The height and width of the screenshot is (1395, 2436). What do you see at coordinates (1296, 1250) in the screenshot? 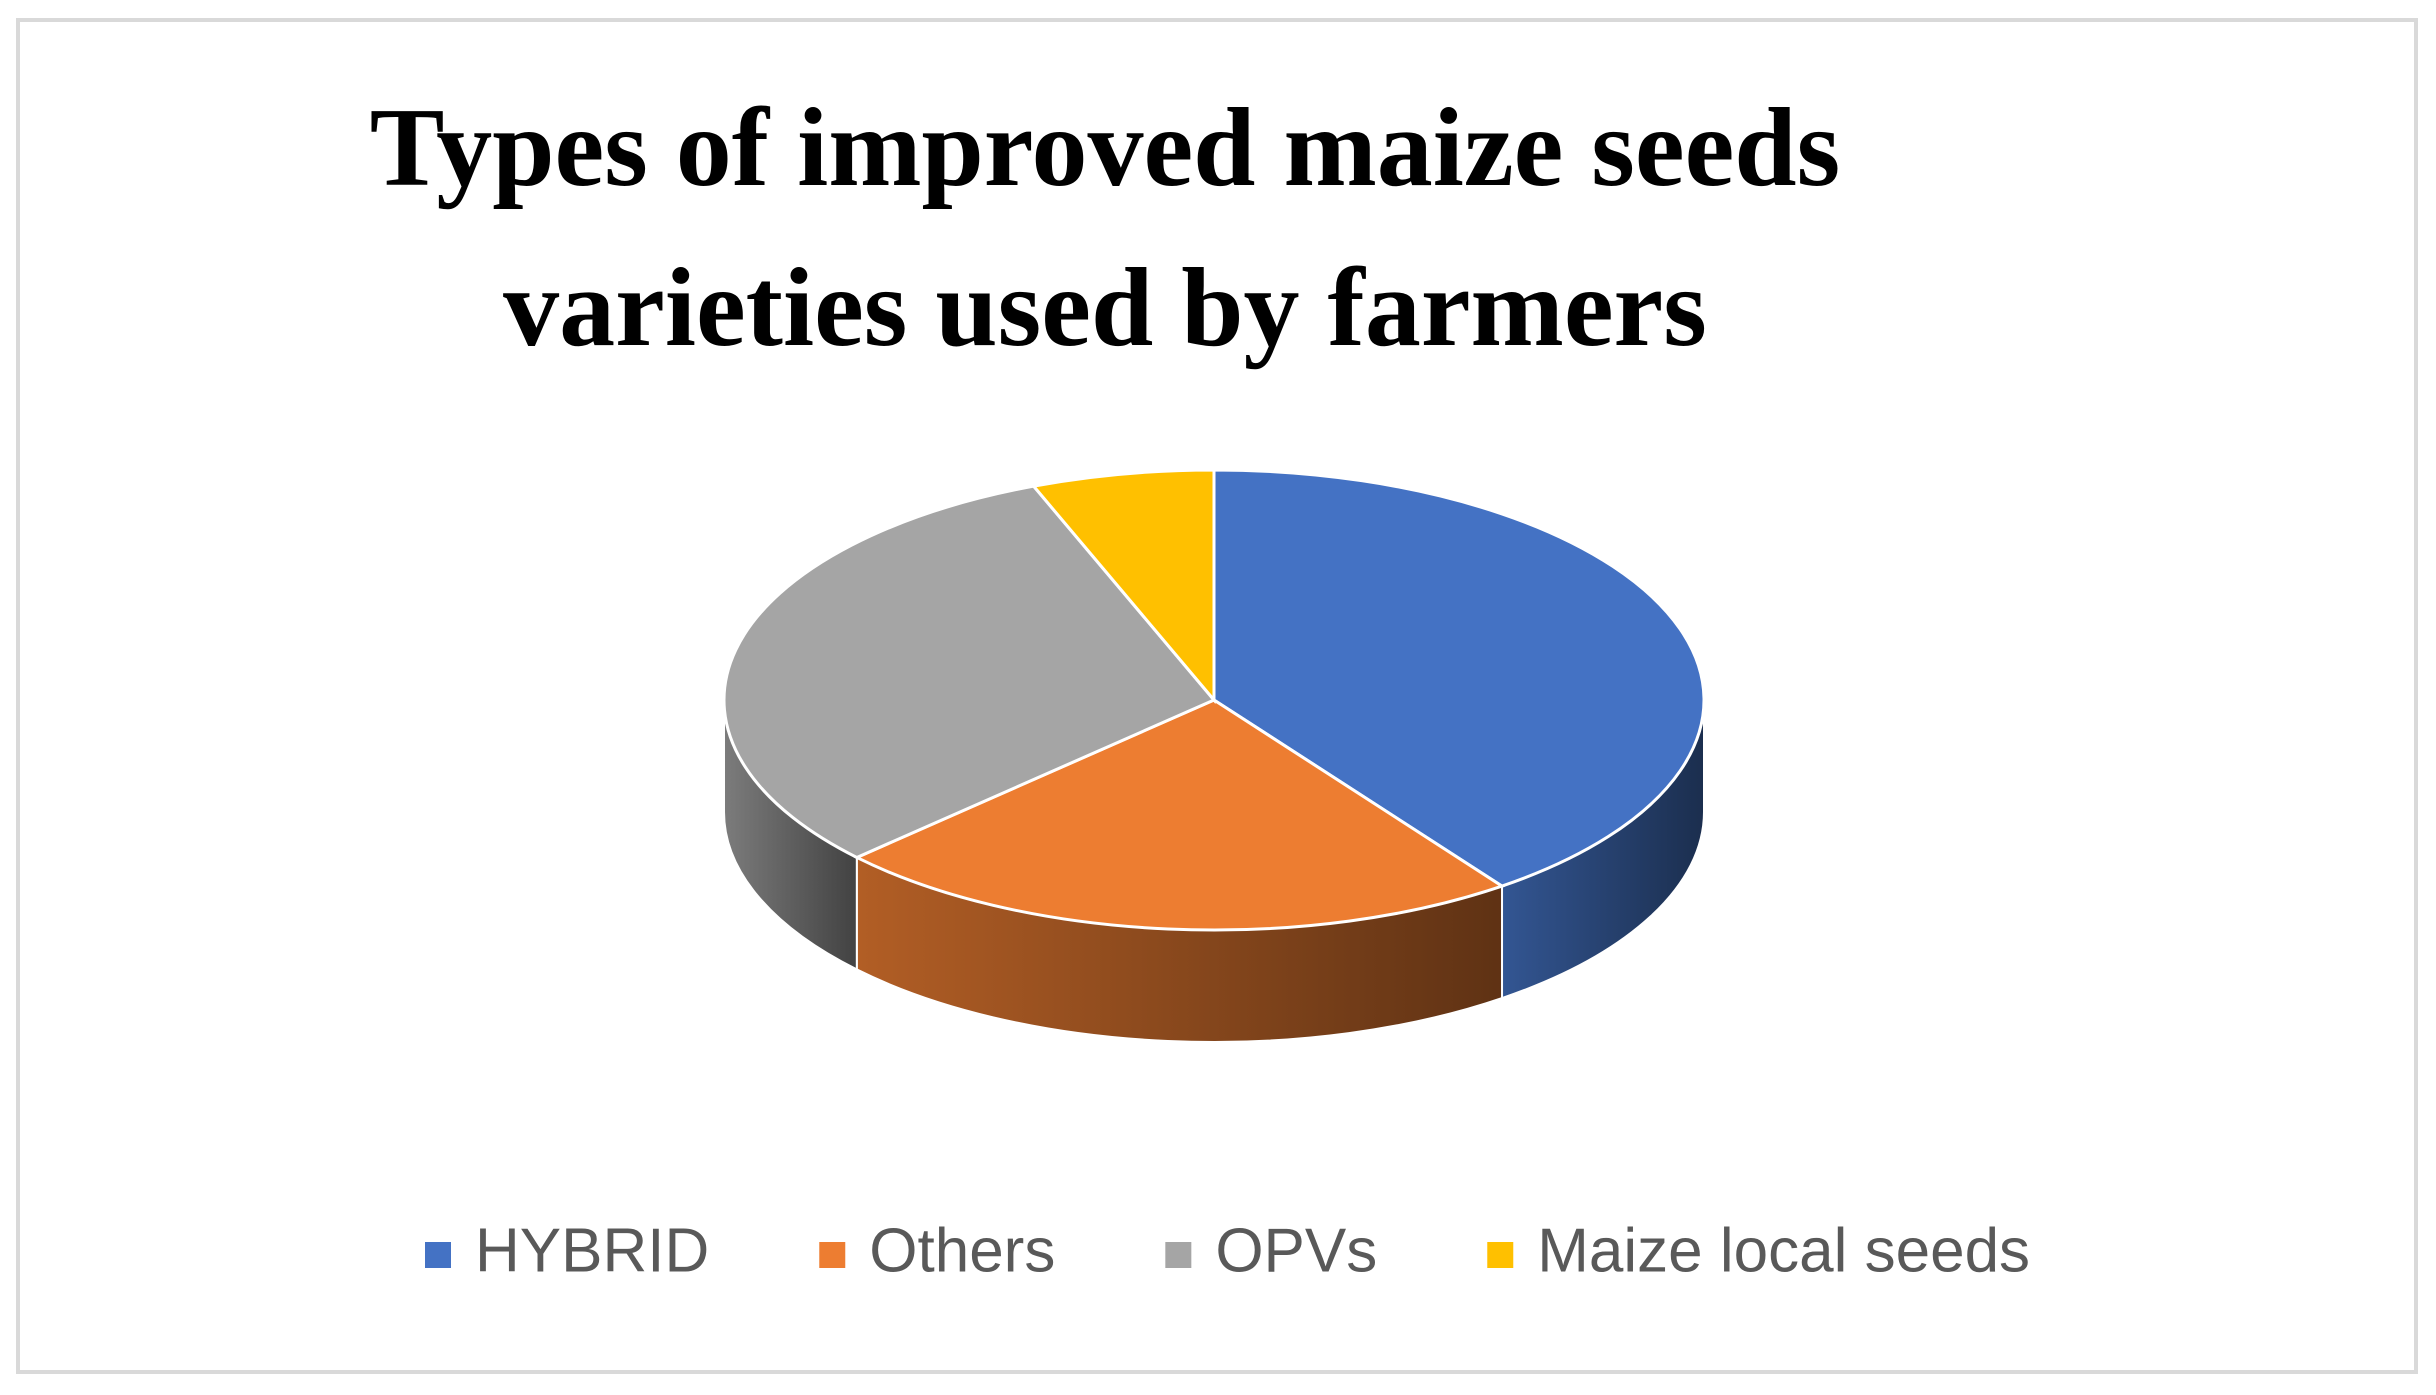
I see `legend-label: OPVs` at bounding box center [1296, 1250].